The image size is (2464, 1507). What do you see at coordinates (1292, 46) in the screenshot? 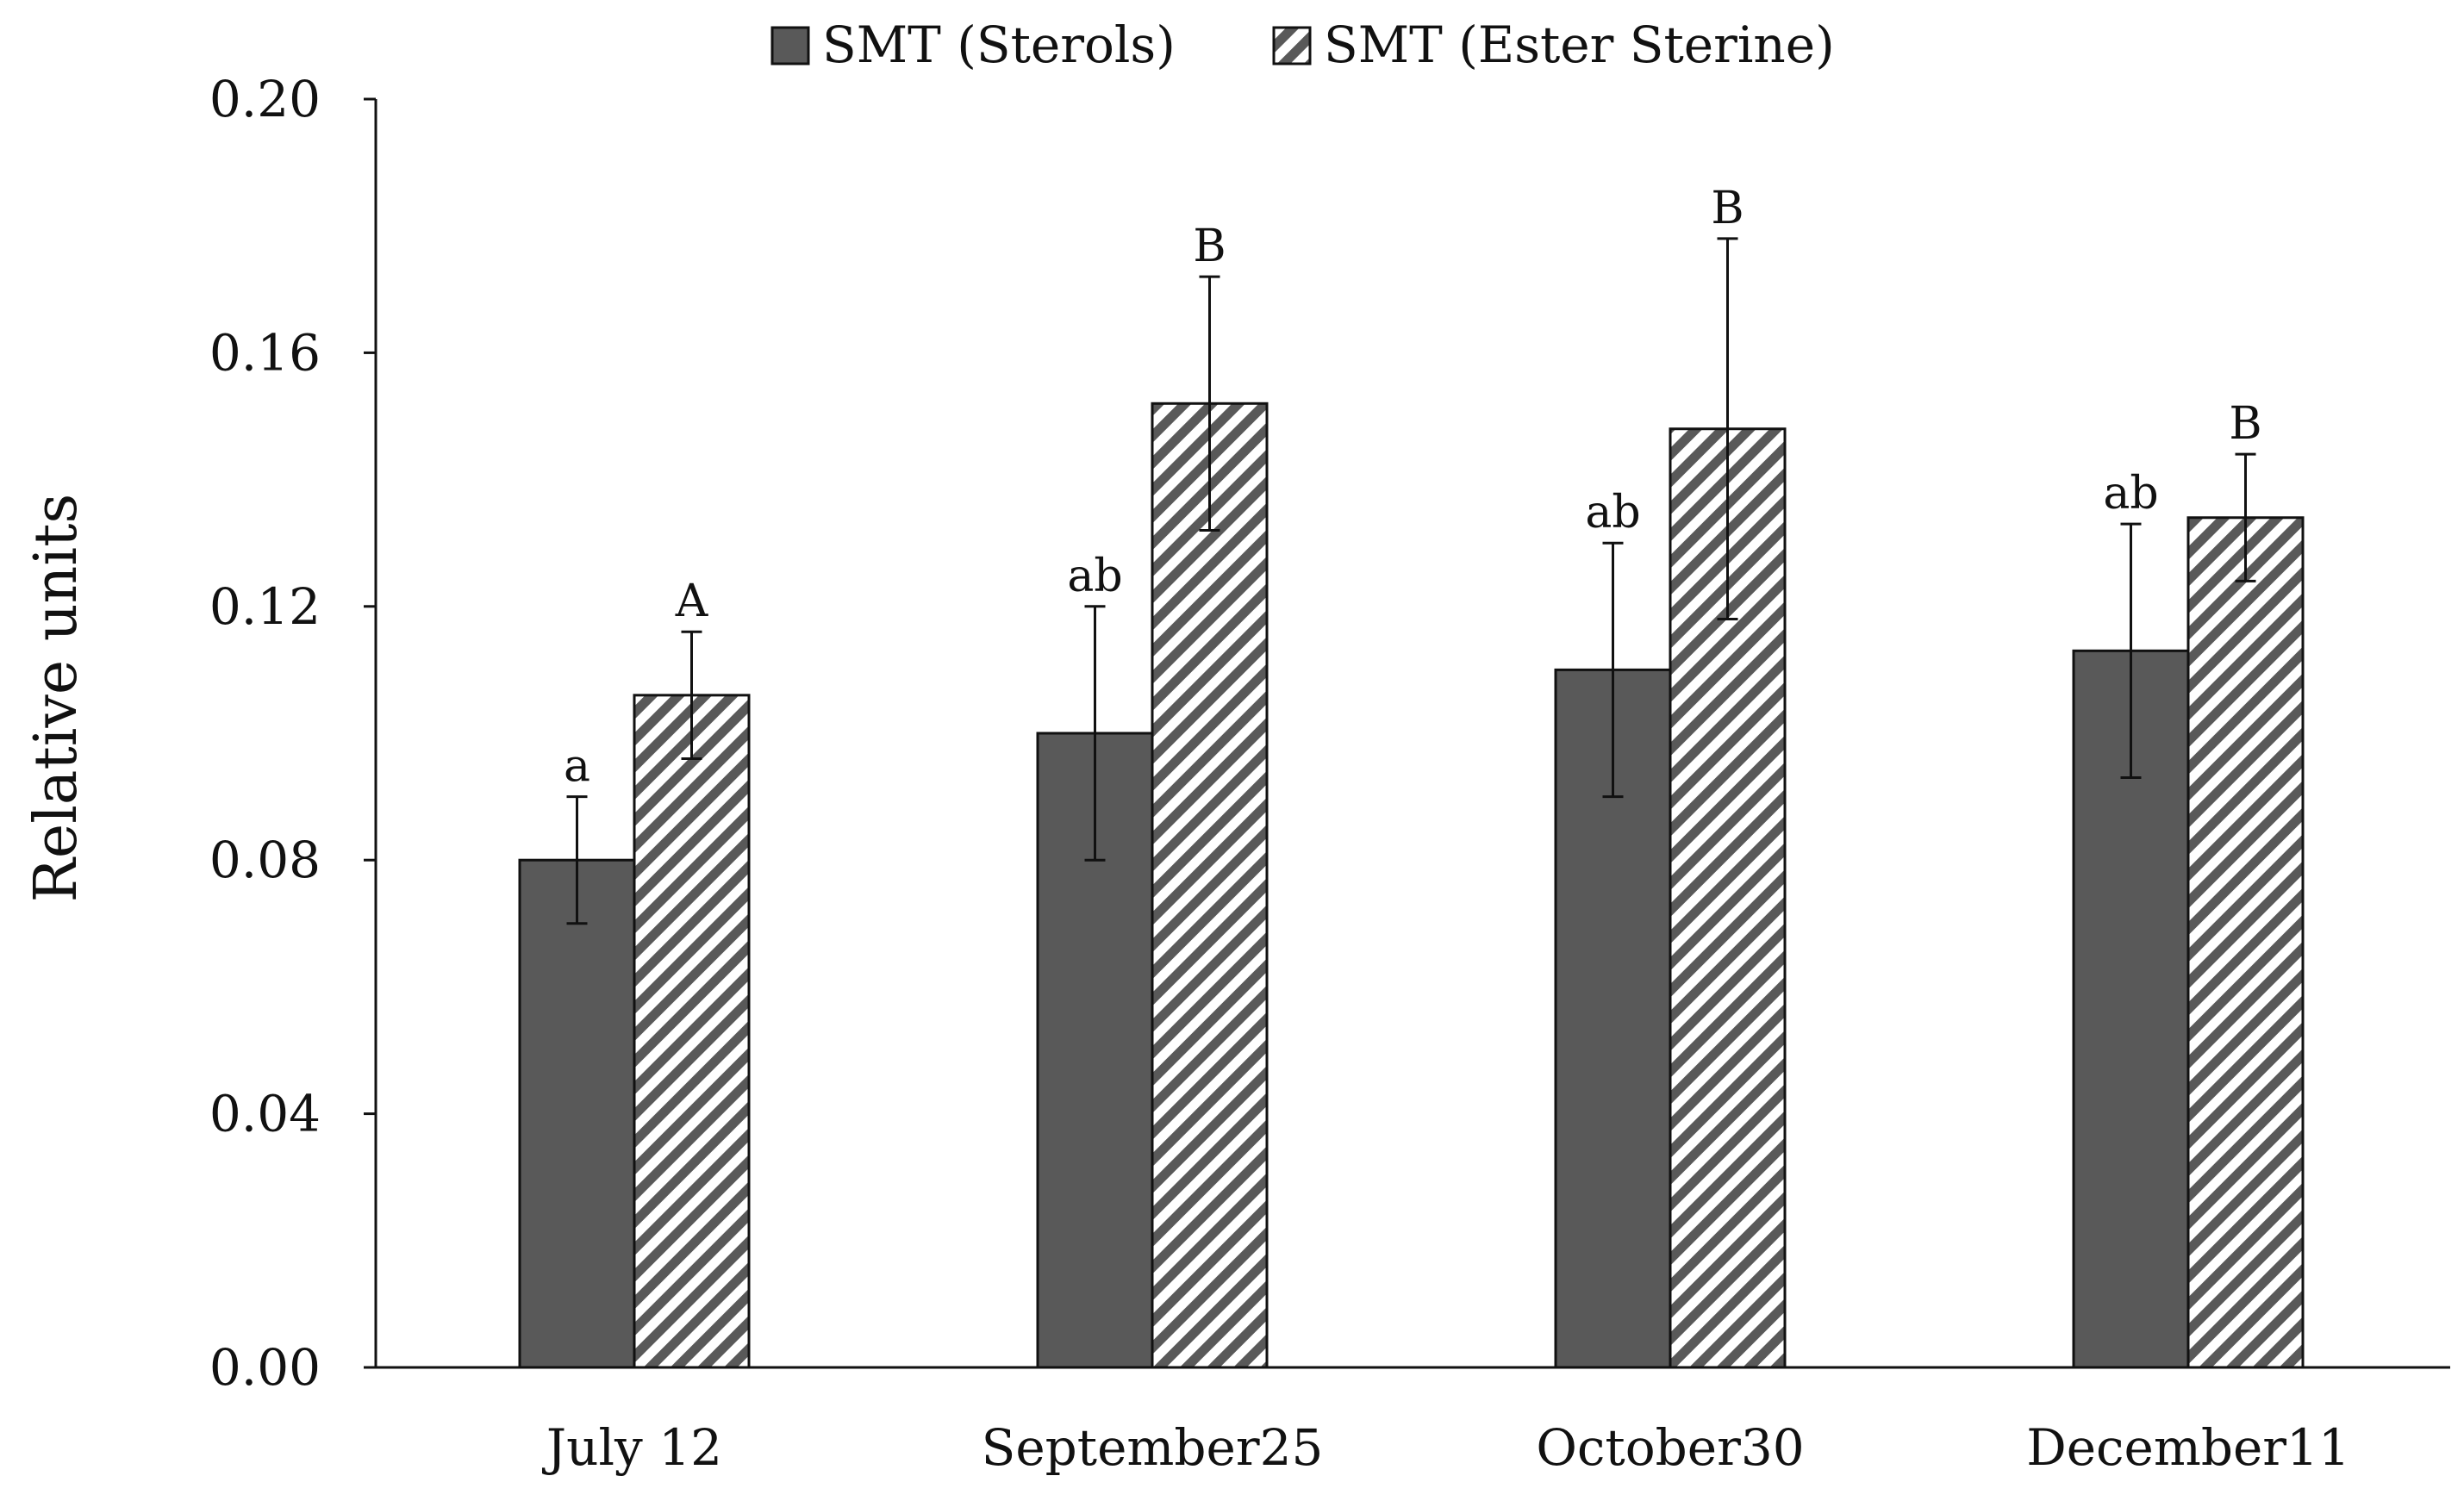
I see `legend-swatch-ester-sterine` at bounding box center [1292, 46].